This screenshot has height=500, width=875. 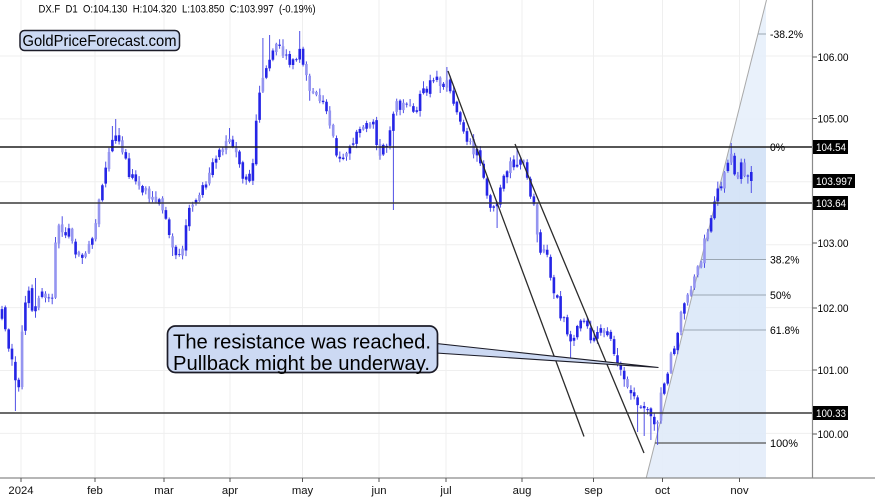 What do you see at coordinates (833, 244) in the screenshot?
I see `svg-text: 103.00` at bounding box center [833, 244].